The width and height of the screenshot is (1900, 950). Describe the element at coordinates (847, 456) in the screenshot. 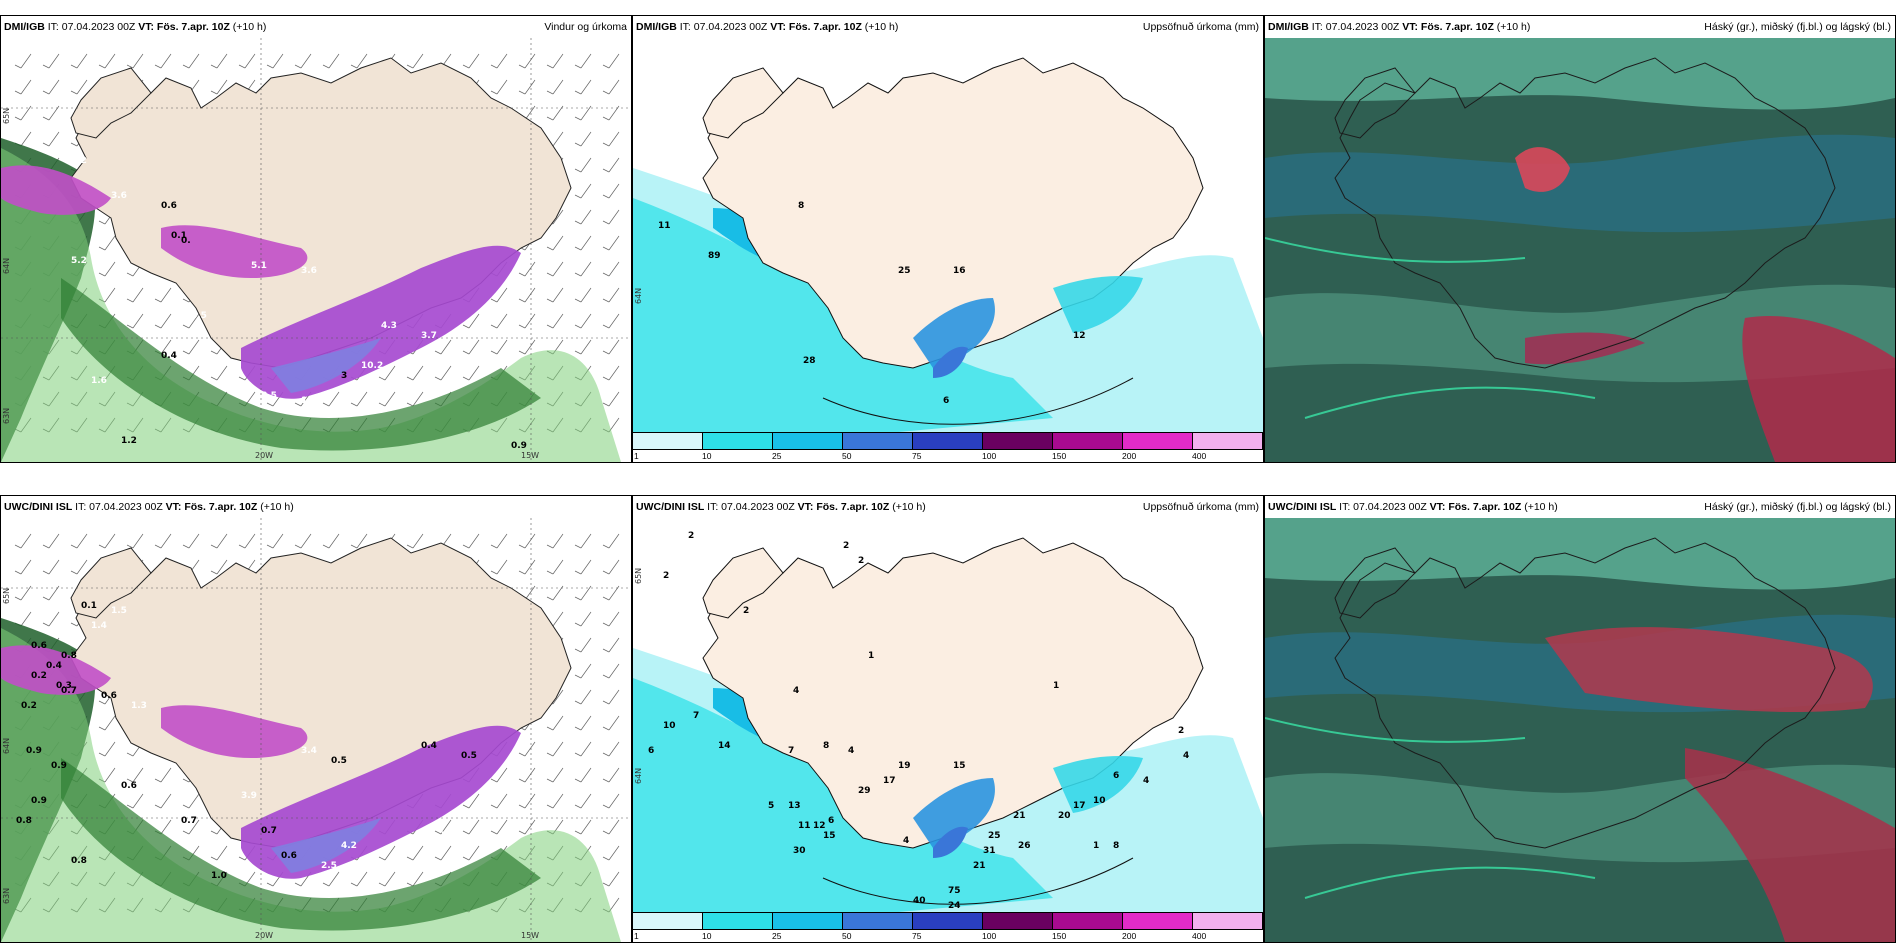

I see `colorbar-tick: 50` at that location.